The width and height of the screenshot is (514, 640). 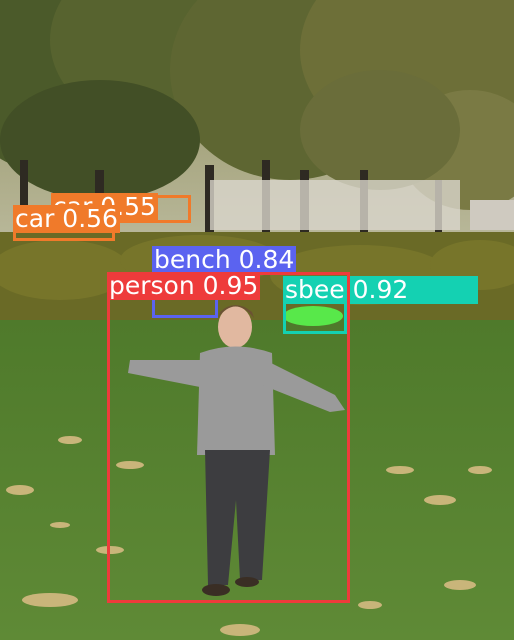 What do you see at coordinates (224, 259) in the screenshot?
I see `bench-label: bench 0.84` at bounding box center [224, 259].